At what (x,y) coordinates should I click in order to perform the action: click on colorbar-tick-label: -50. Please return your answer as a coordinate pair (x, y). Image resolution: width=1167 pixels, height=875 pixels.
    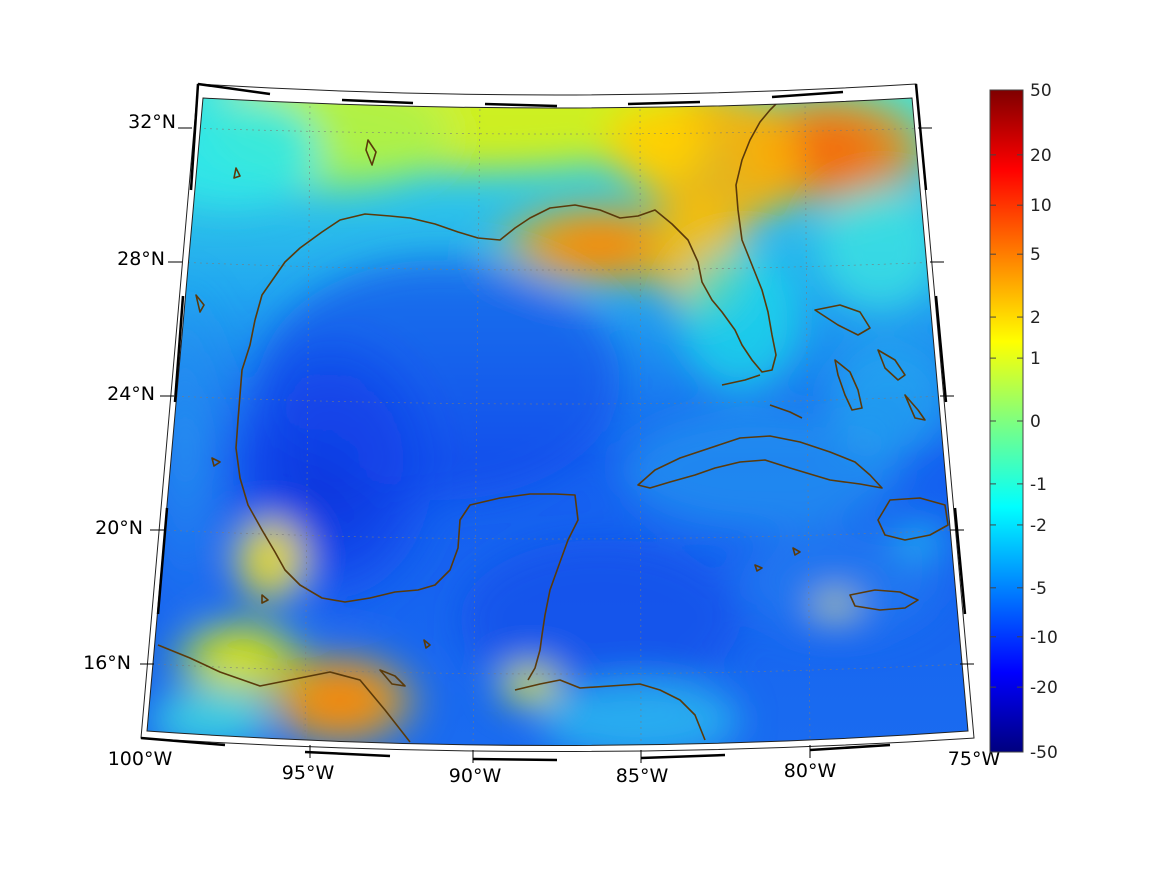
    Looking at the image, I should click on (1044, 753).